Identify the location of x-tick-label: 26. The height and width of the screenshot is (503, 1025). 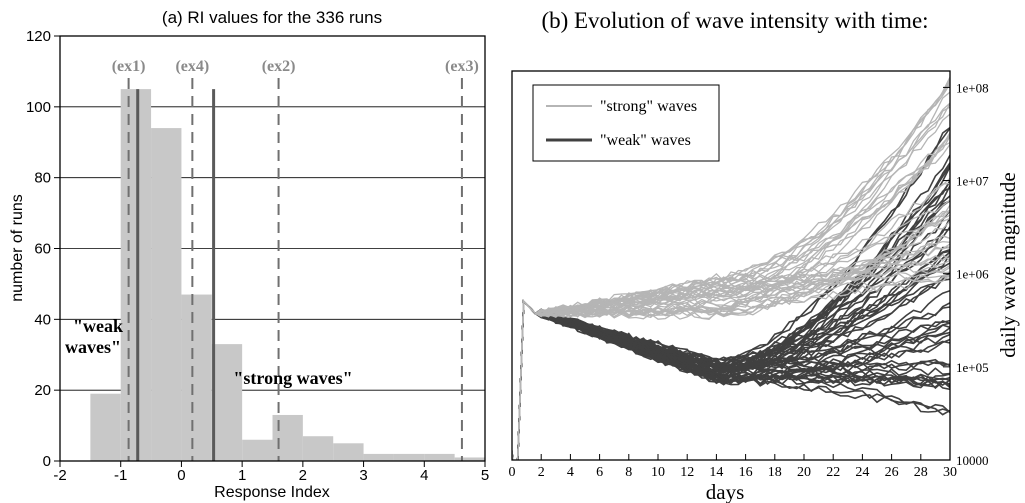
(892, 472).